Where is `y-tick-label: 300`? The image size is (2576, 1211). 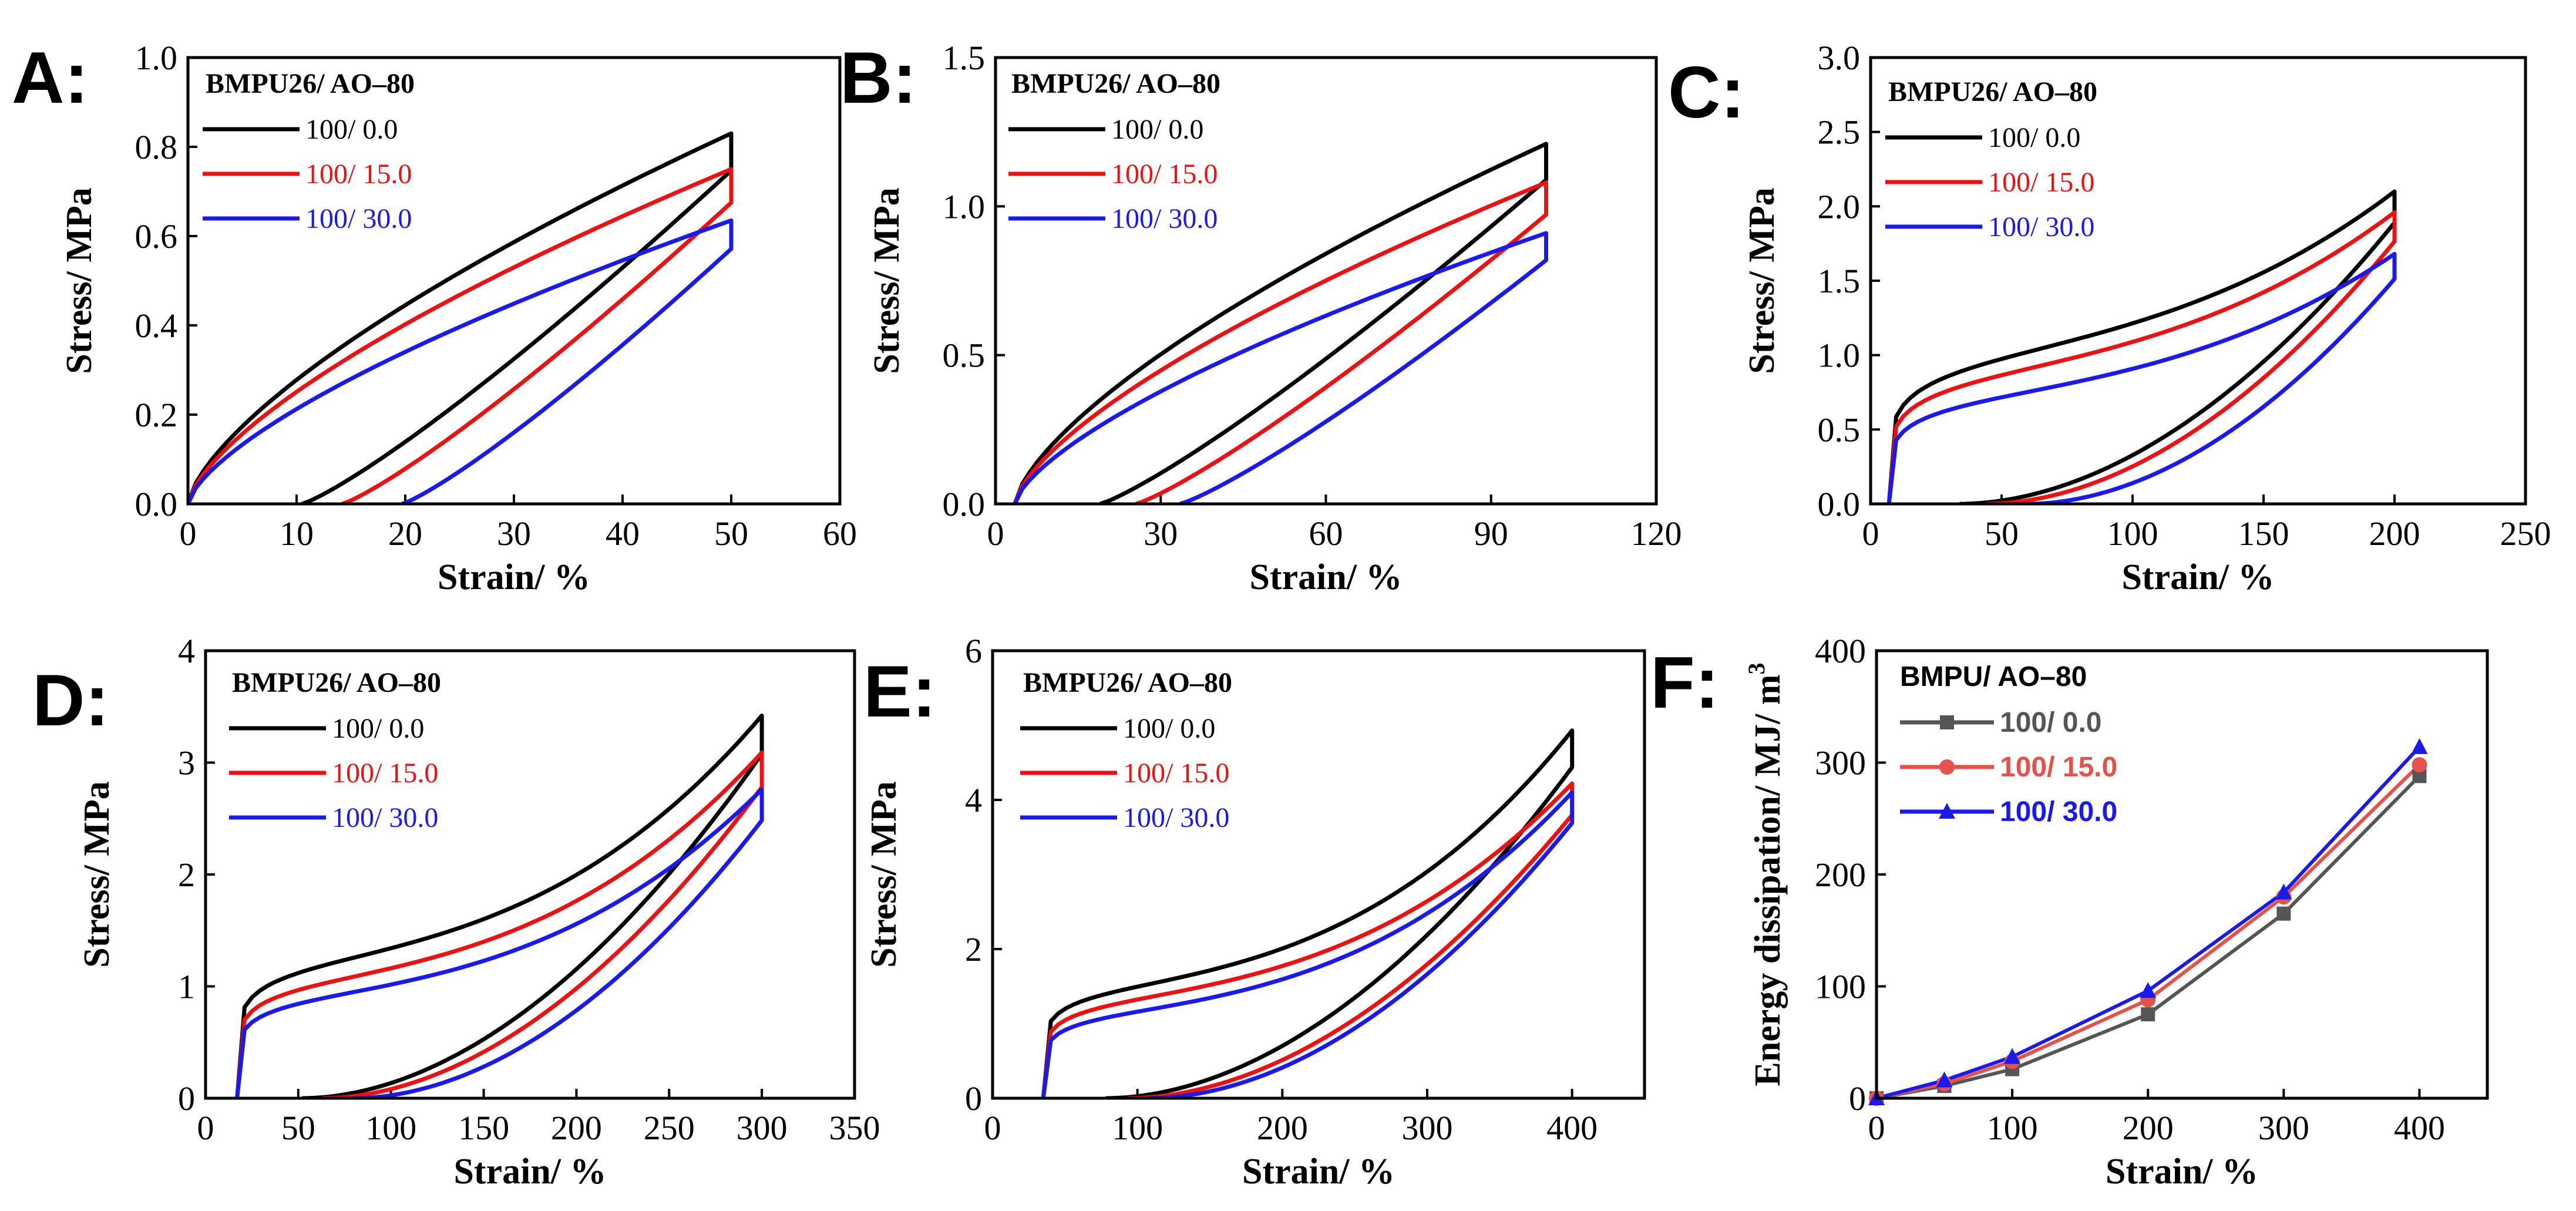
y-tick-label: 300 is located at coordinates (1841, 763).